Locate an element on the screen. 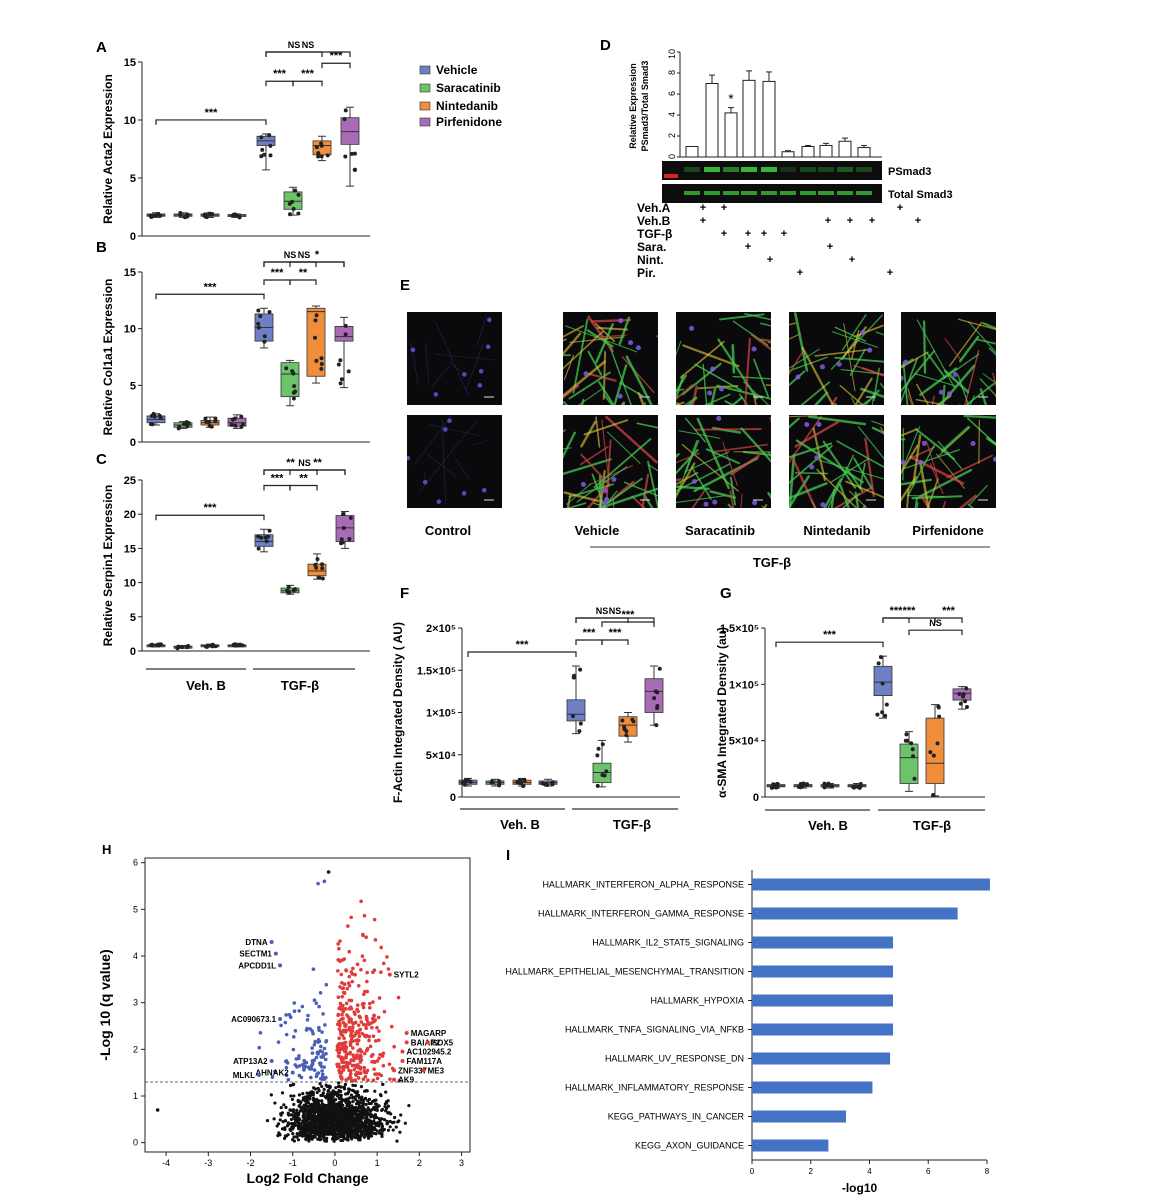 This screenshot has width=1161, height=1200. y-tick-label: 5 is located at coordinates (133, 386).